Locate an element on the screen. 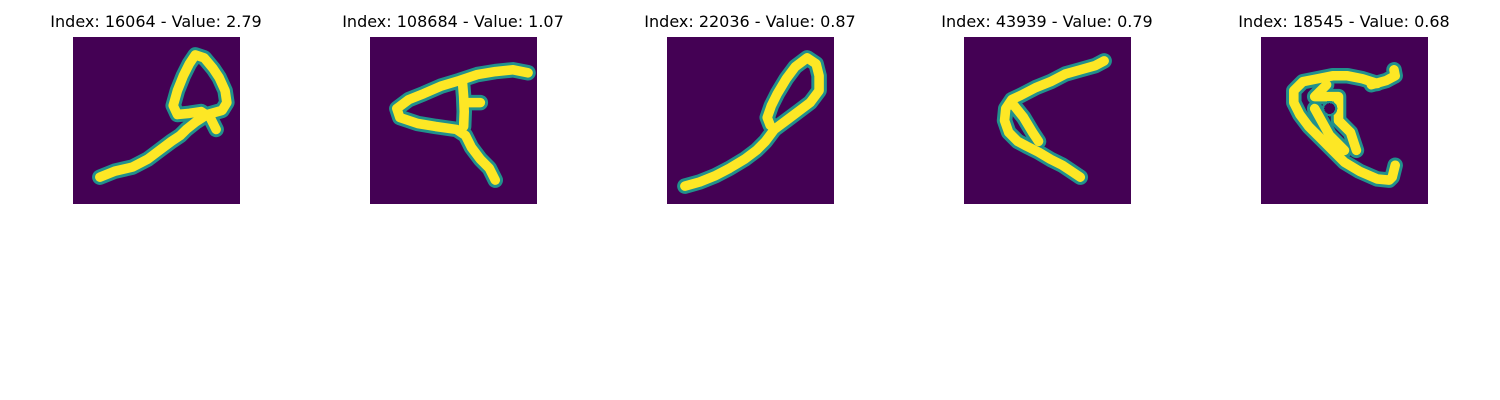 The width and height of the screenshot is (1500, 400). panel-title: Index: 16064 - Value: 2.79 is located at coordinates (156, 21).